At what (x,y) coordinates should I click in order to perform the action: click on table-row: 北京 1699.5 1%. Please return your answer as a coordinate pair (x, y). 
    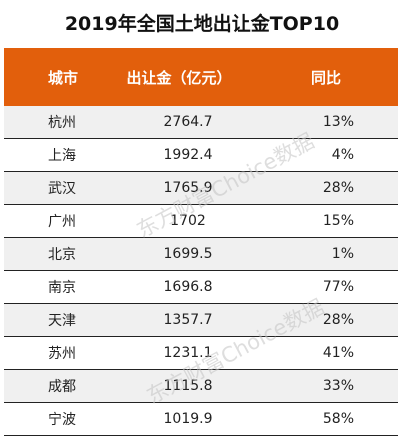
    Looking at the image, I should click on (201, 254).